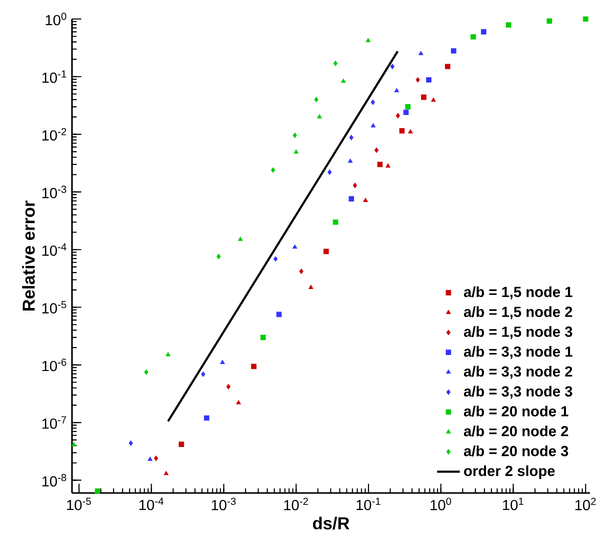 The width and height of the screenshot is (597, 536). Describe the element at coordinates (509, 472) in the screenshot. I see `legend-label: order 2 slope` at that location.